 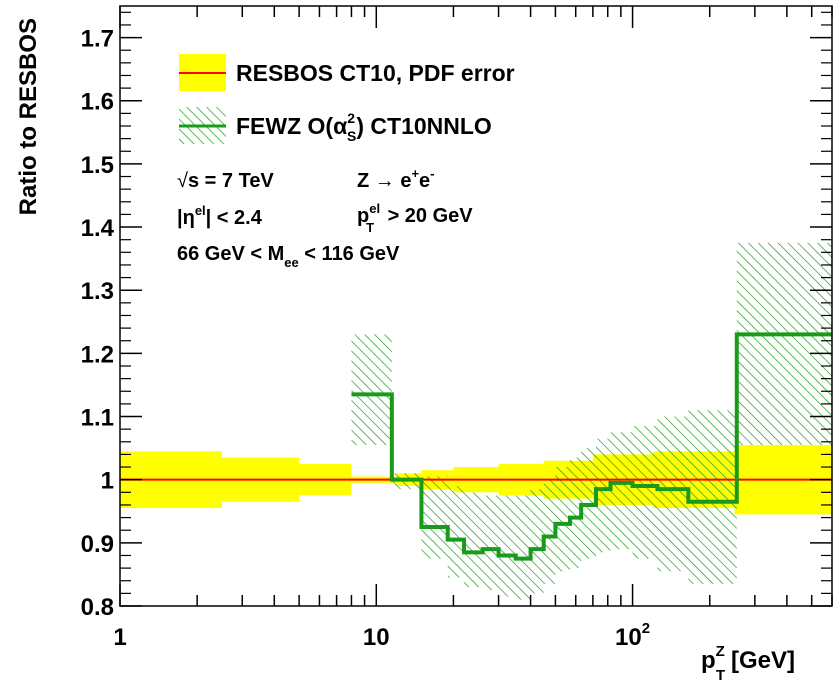 What do you see at coordinates (375, 73) in the screenshot?
I see `legend-label-resbos: RESBOS CT10, PDF error` at bounding box center [375, 73].